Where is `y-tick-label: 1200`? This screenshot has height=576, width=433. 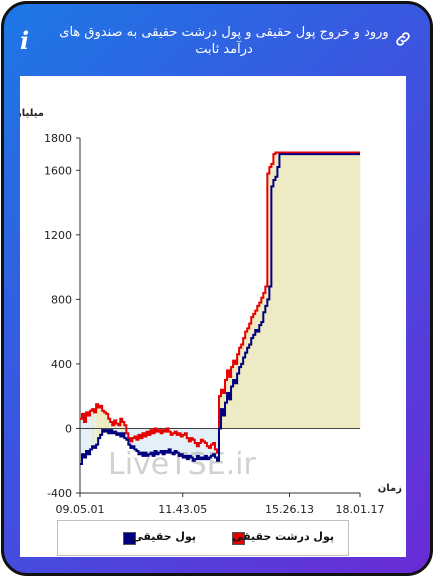
y-tick-label: 1200 is located at coordinates (58, 235).